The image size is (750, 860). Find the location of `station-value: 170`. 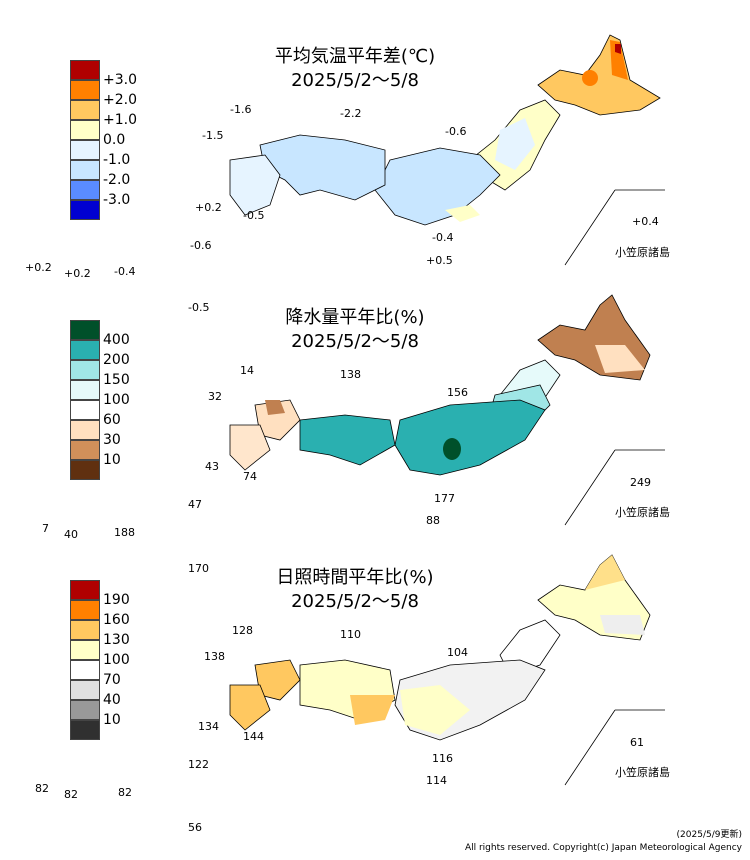

station-value: 170 is located at coordinates (198, 568).